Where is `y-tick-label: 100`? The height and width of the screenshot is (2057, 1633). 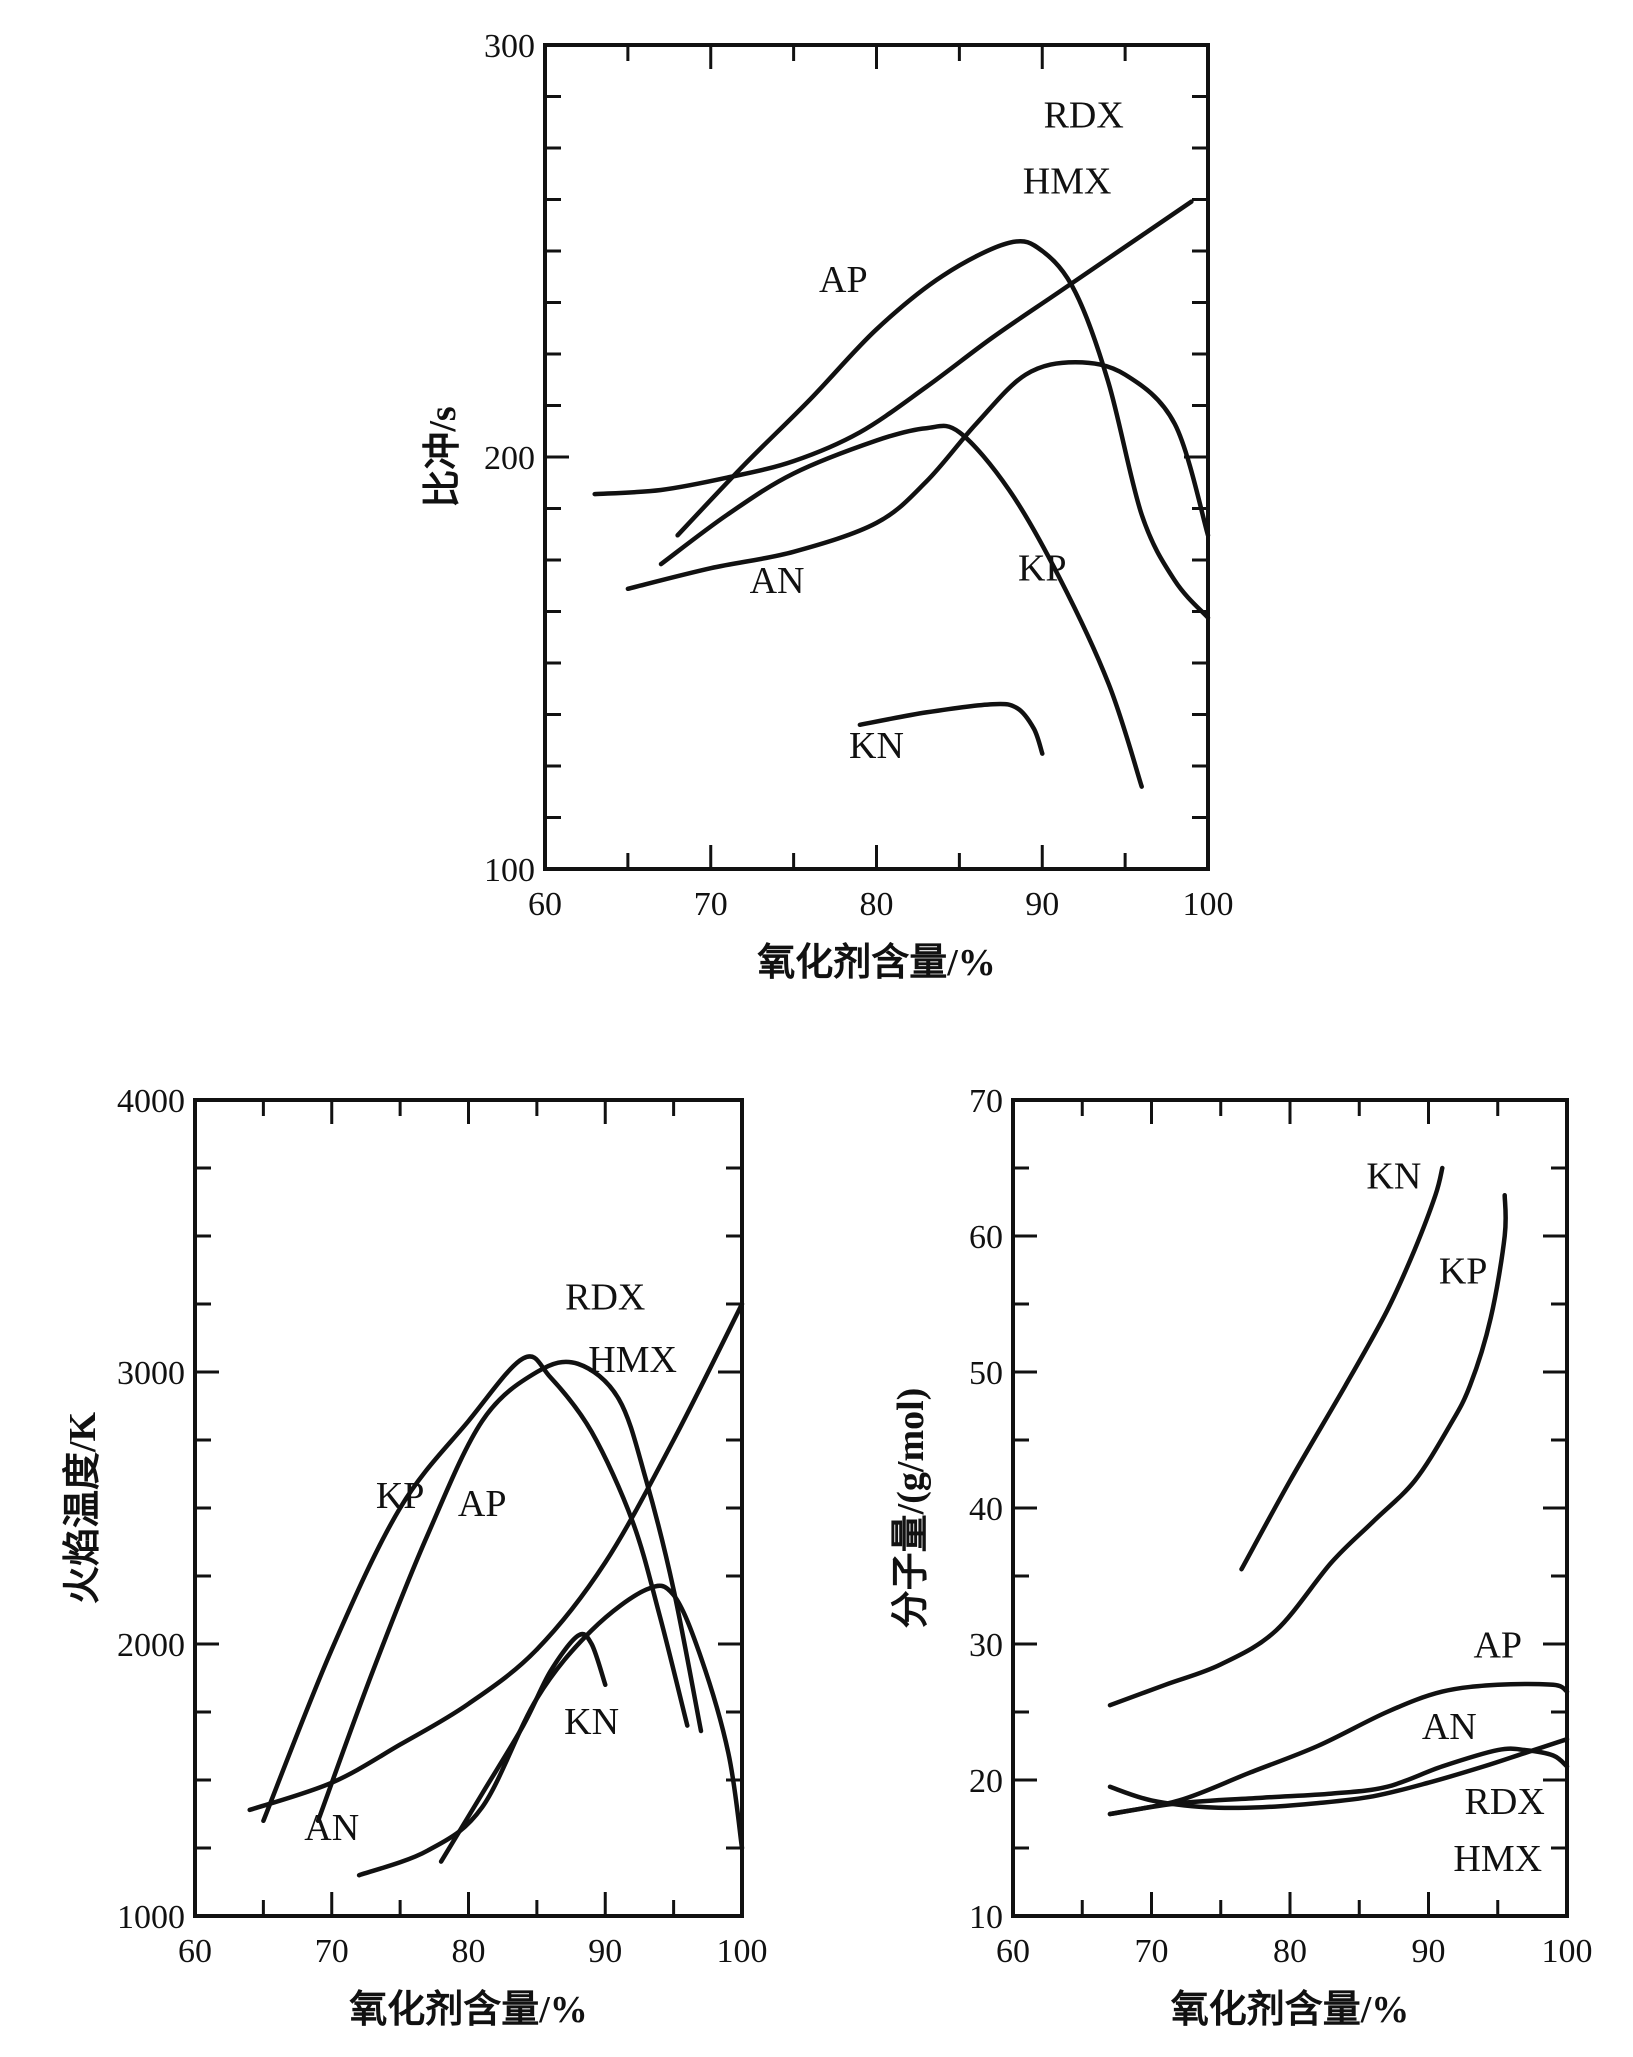
y-tick-label: 100 is located at coordinates (509, 870).